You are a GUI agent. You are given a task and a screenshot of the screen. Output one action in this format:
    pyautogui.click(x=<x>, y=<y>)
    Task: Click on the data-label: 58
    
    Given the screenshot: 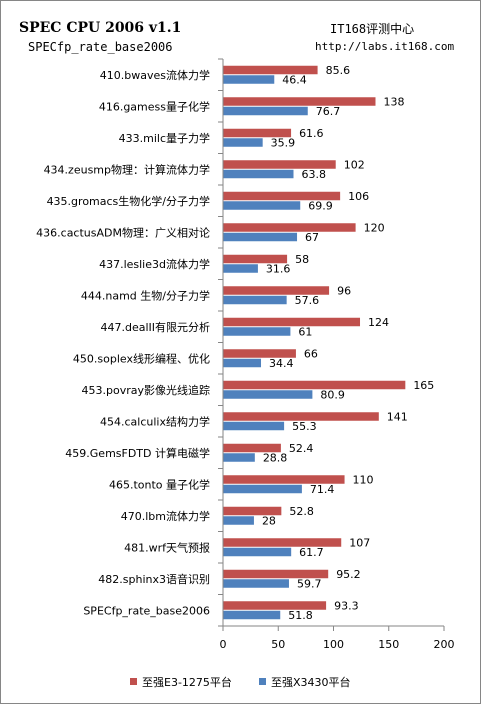 What is the action you would take?
    pyautogui.click(x=302, y=259)
    